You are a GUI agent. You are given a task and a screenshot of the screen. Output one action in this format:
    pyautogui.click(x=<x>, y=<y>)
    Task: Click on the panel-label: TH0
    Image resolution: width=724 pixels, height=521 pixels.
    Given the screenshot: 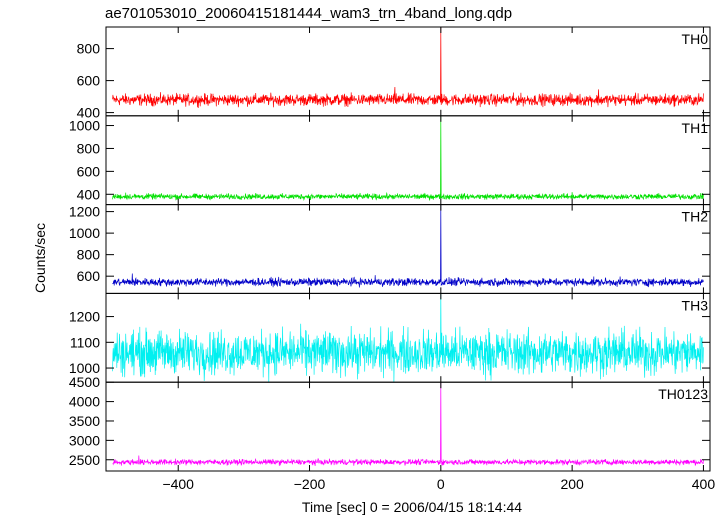 What is the action you would take?
    pyautogui.click(x=695, y=39)
    